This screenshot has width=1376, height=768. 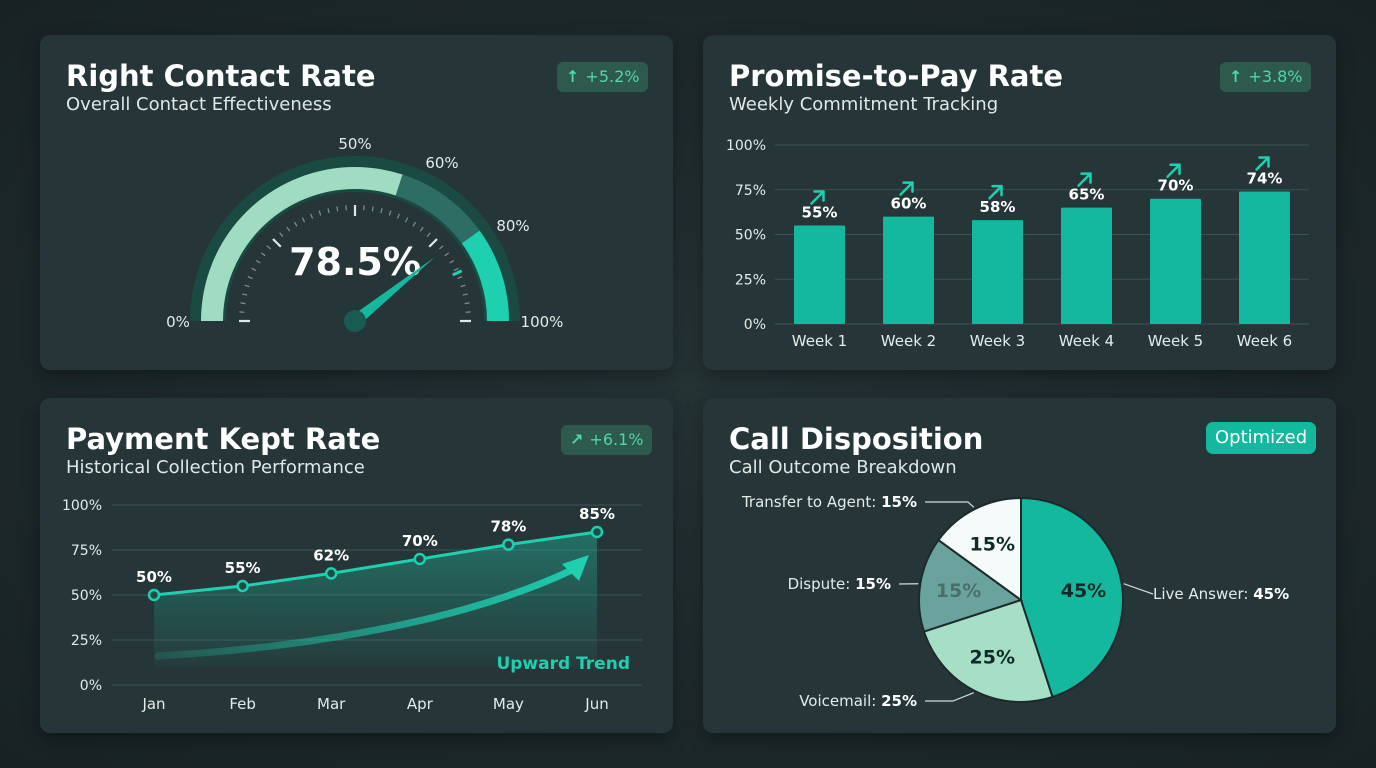 I want to click on pie-slice-label: 25%, so click(x=992, y=657).